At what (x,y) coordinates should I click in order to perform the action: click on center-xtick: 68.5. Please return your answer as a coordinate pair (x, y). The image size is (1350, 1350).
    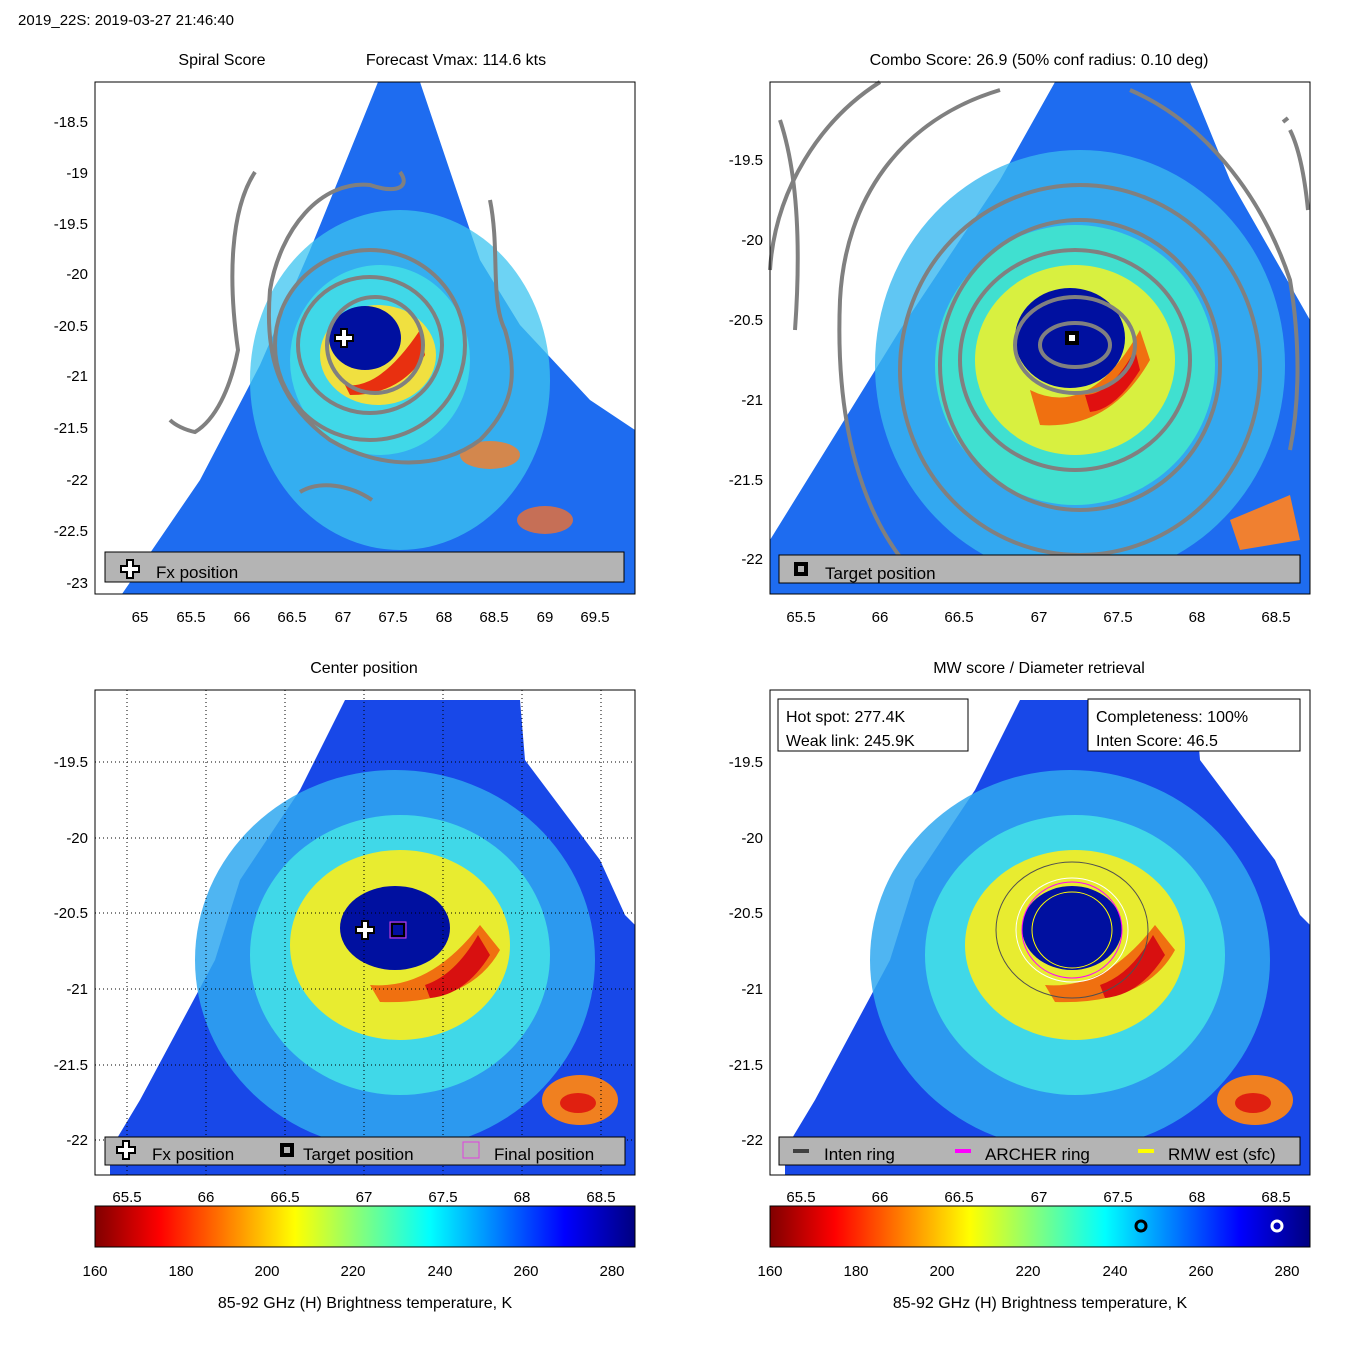
    Looking at the image, I should click on (600, 1197).